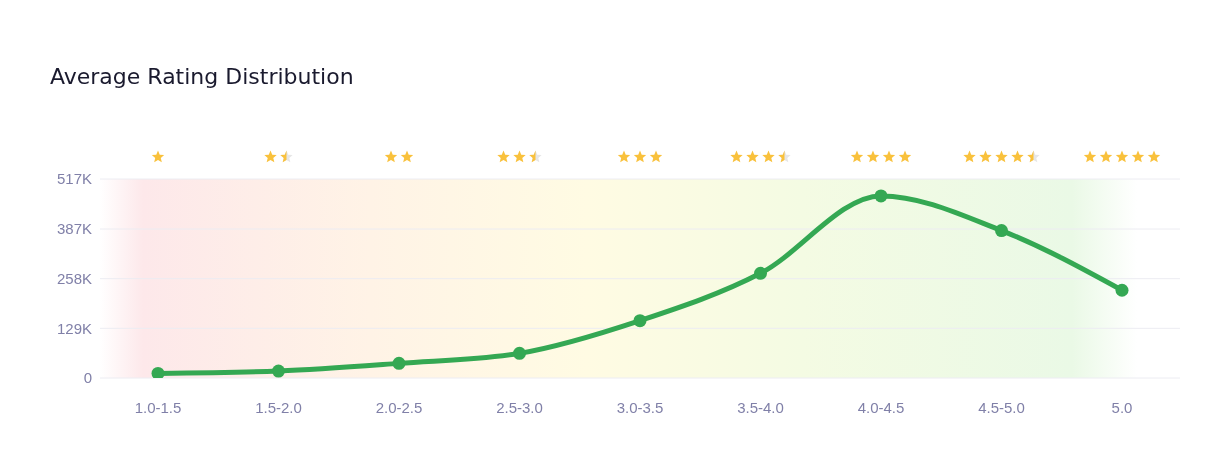  What do you see at coordinates (158, 407) in the screenshot?
I see `x-tick-label: 1.0-1.5` at bounding box center [158, 407].